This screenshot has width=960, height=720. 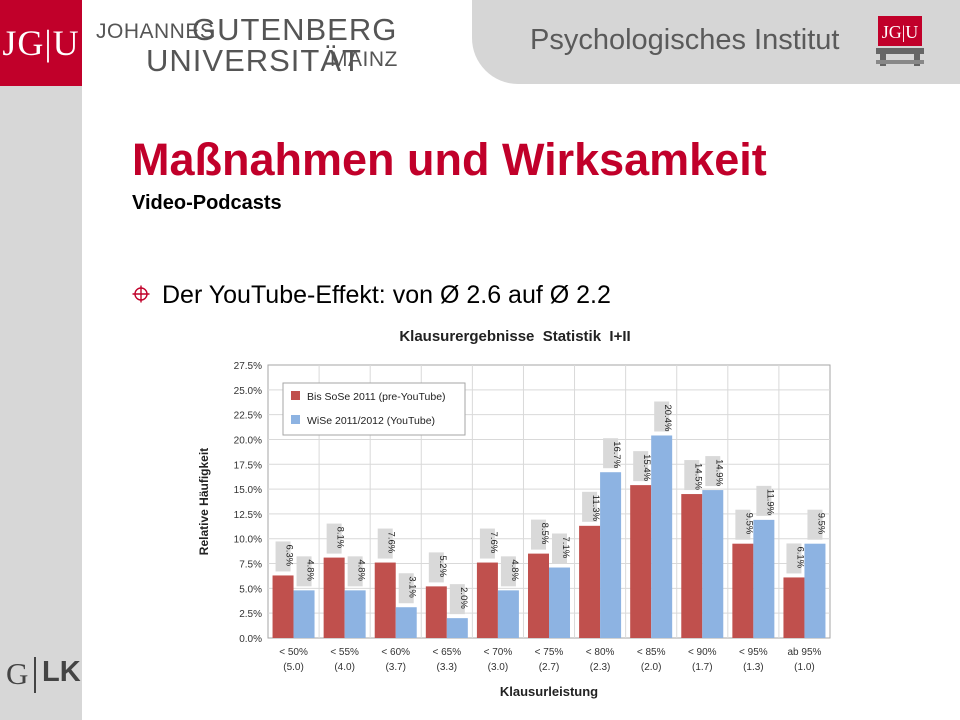 I want to click on x-tick-label-grade: (2.0), so click(x=651, y=667).